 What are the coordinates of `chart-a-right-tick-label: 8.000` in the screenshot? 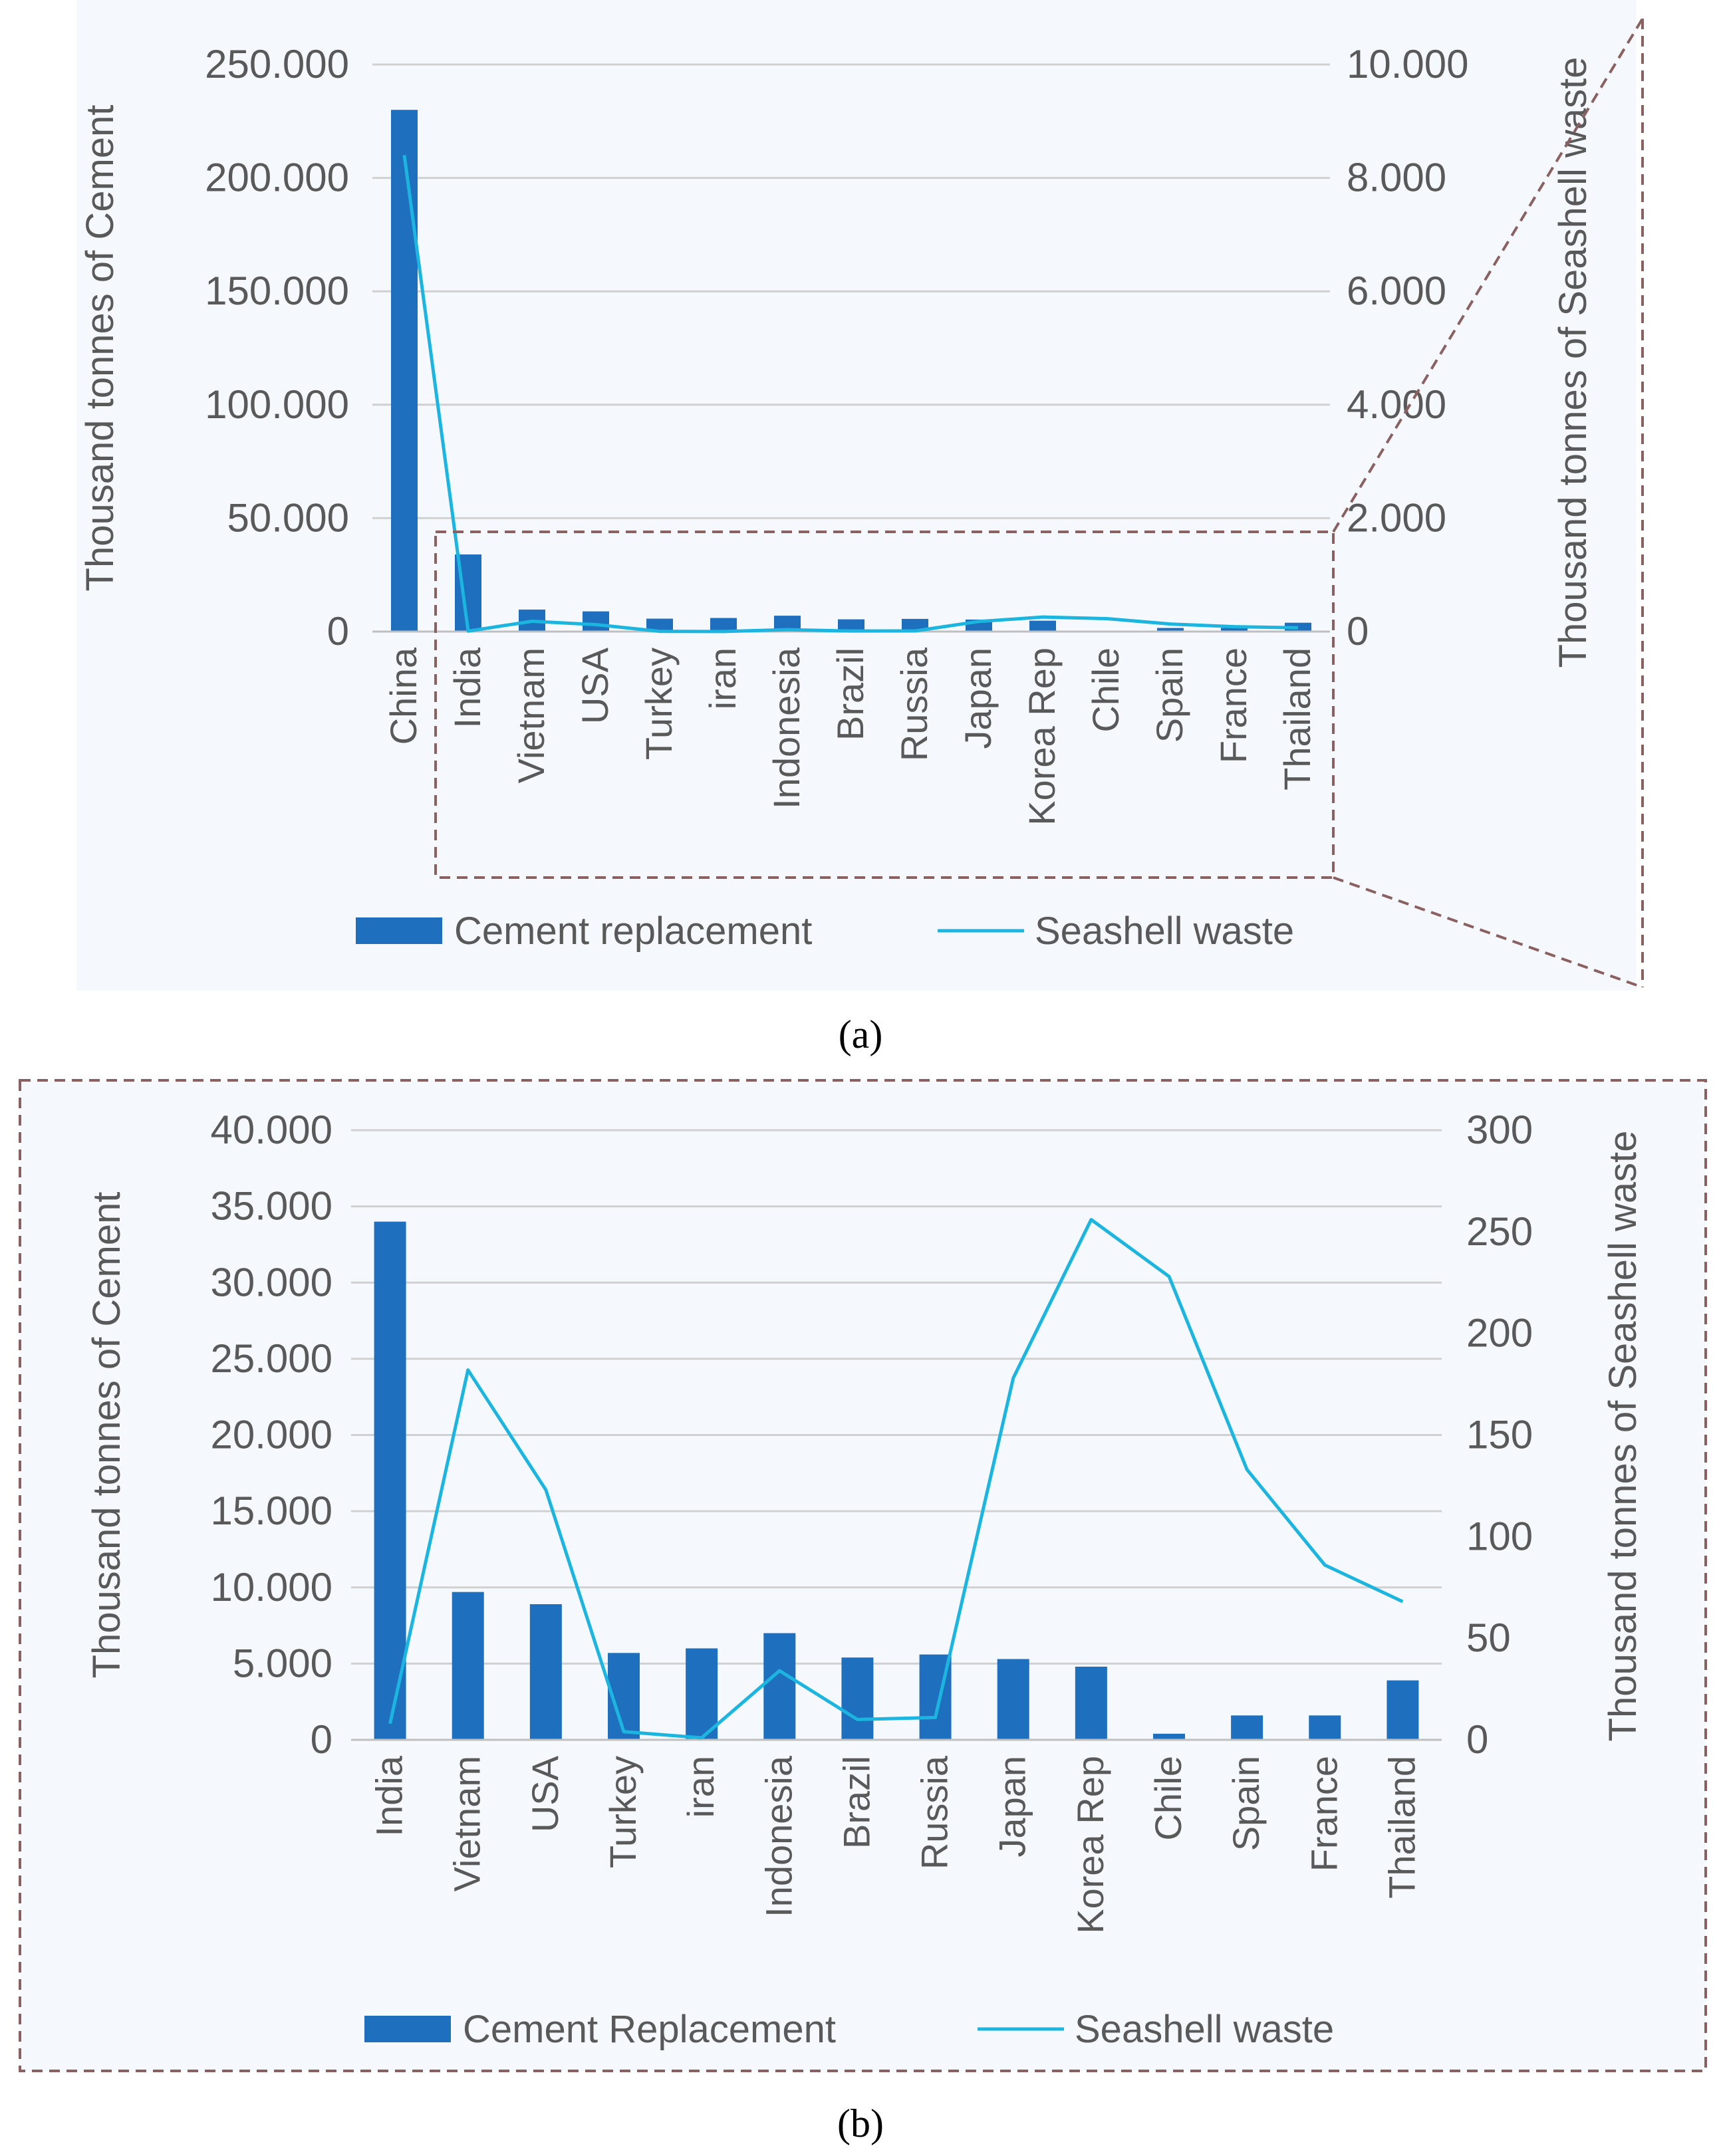 It's located at (1396, 178).